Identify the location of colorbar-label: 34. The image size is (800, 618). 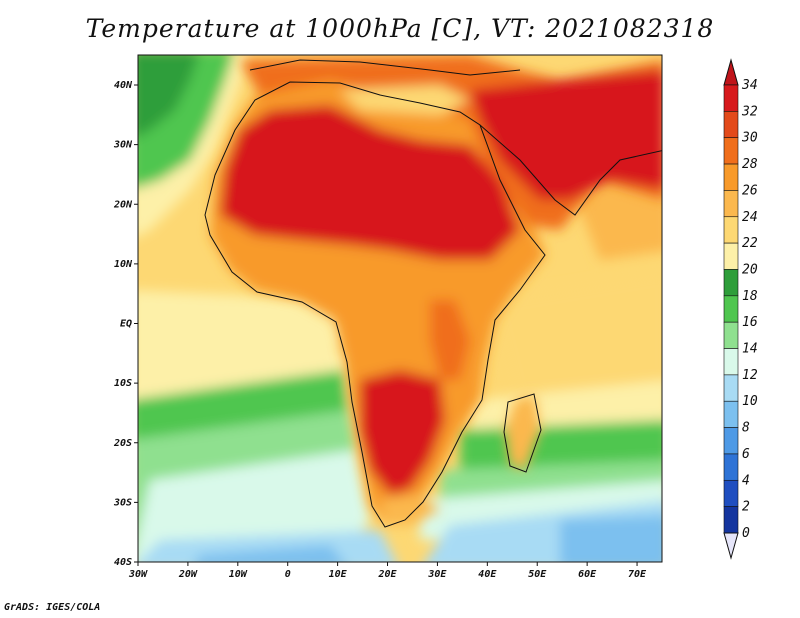
(749, 85).